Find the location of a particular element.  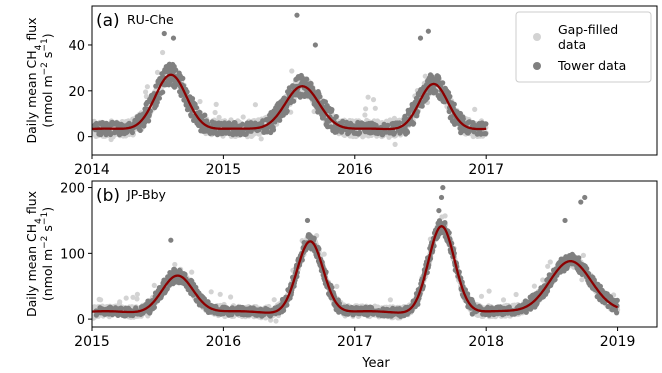

x-tick-label: 2019 is located at coordinates (618, 342).